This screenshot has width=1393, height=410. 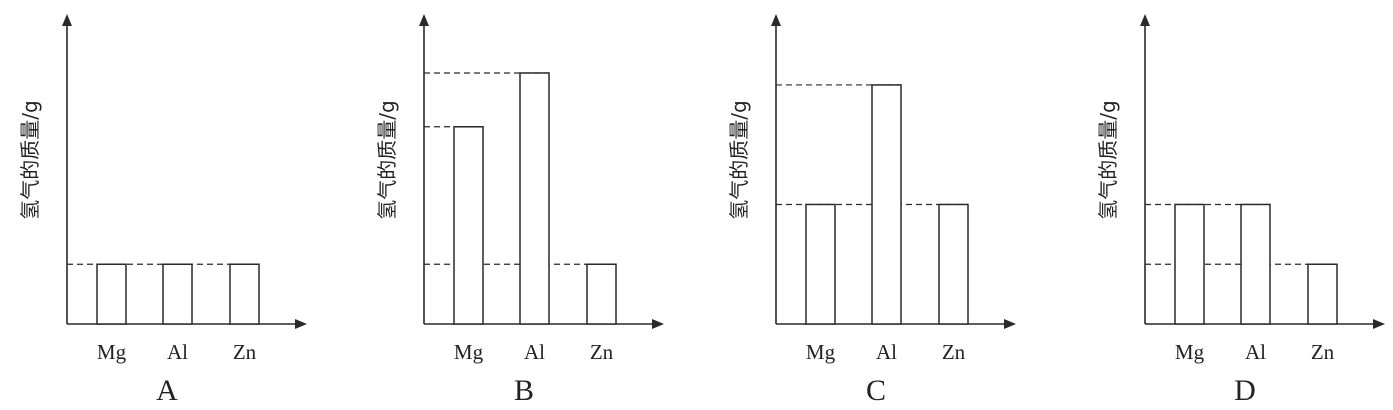 What do you see at coordinates (524, 390) in the screenshot?
I see `panel-label: B` at bounding box center [524, 390].